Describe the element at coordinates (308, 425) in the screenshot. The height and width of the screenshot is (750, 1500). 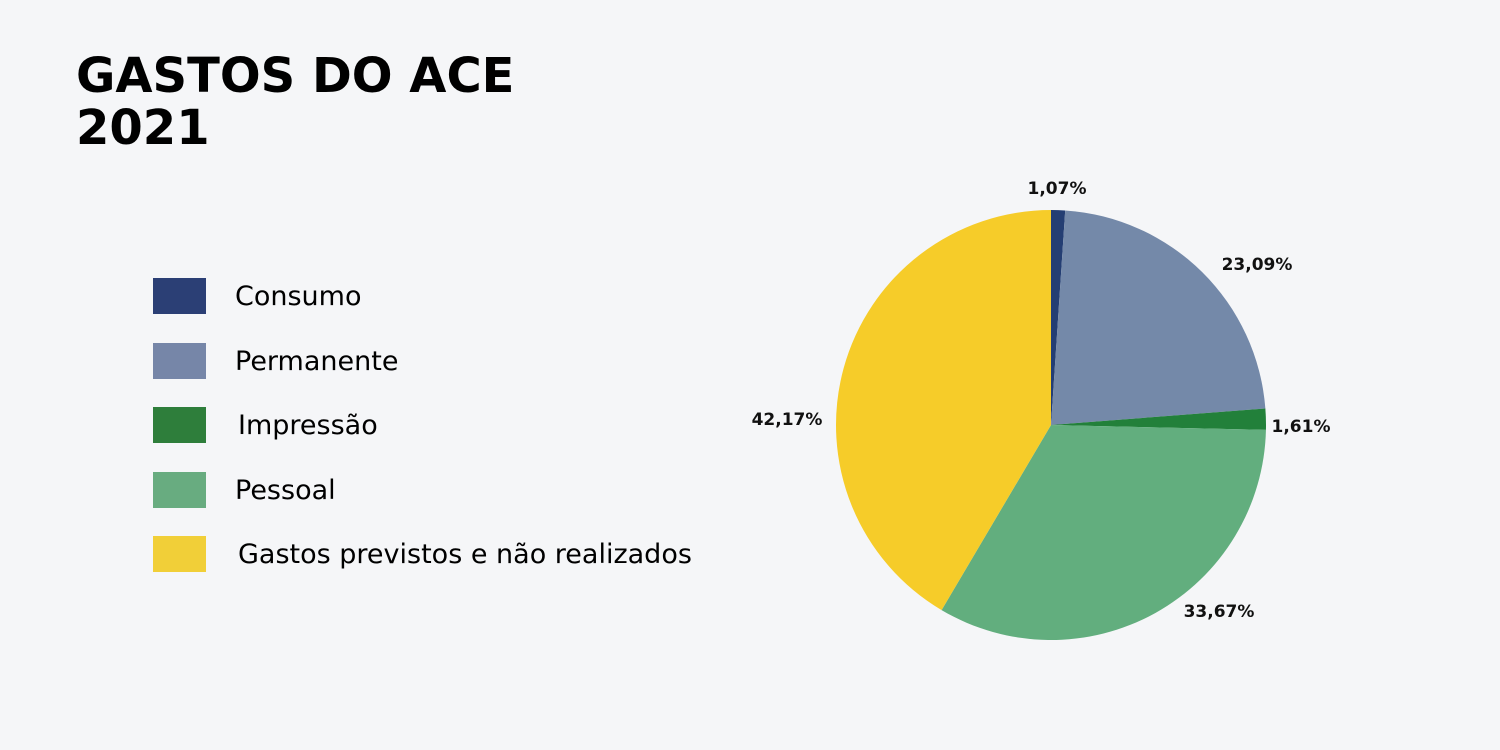
I see `legend-label: Impressão` at that location.